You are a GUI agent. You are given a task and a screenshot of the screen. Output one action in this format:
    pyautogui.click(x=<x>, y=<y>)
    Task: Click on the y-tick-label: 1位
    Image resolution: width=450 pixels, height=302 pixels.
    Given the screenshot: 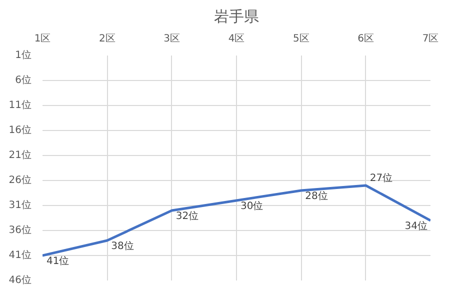 What is the action you would take?
    pyautogui.click(x=23, y=55)
    